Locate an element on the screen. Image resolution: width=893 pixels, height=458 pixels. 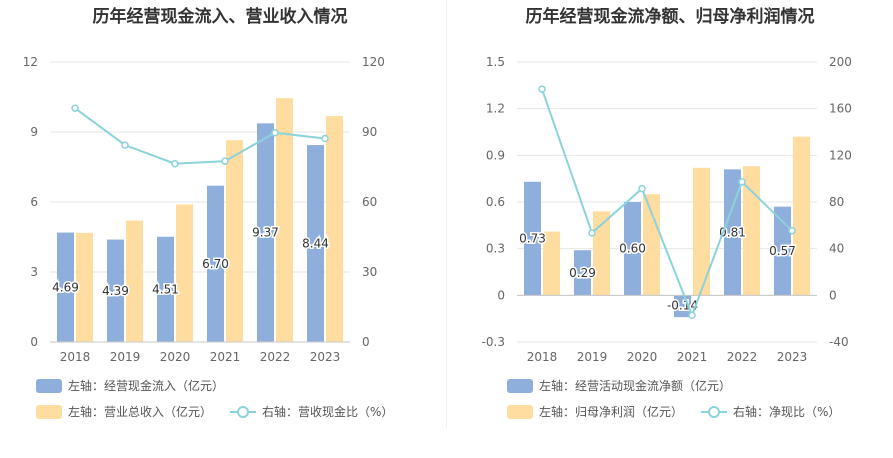
legend-item-ratio: 右轴：营收现金比（%） is located at coordinates (311, 411).